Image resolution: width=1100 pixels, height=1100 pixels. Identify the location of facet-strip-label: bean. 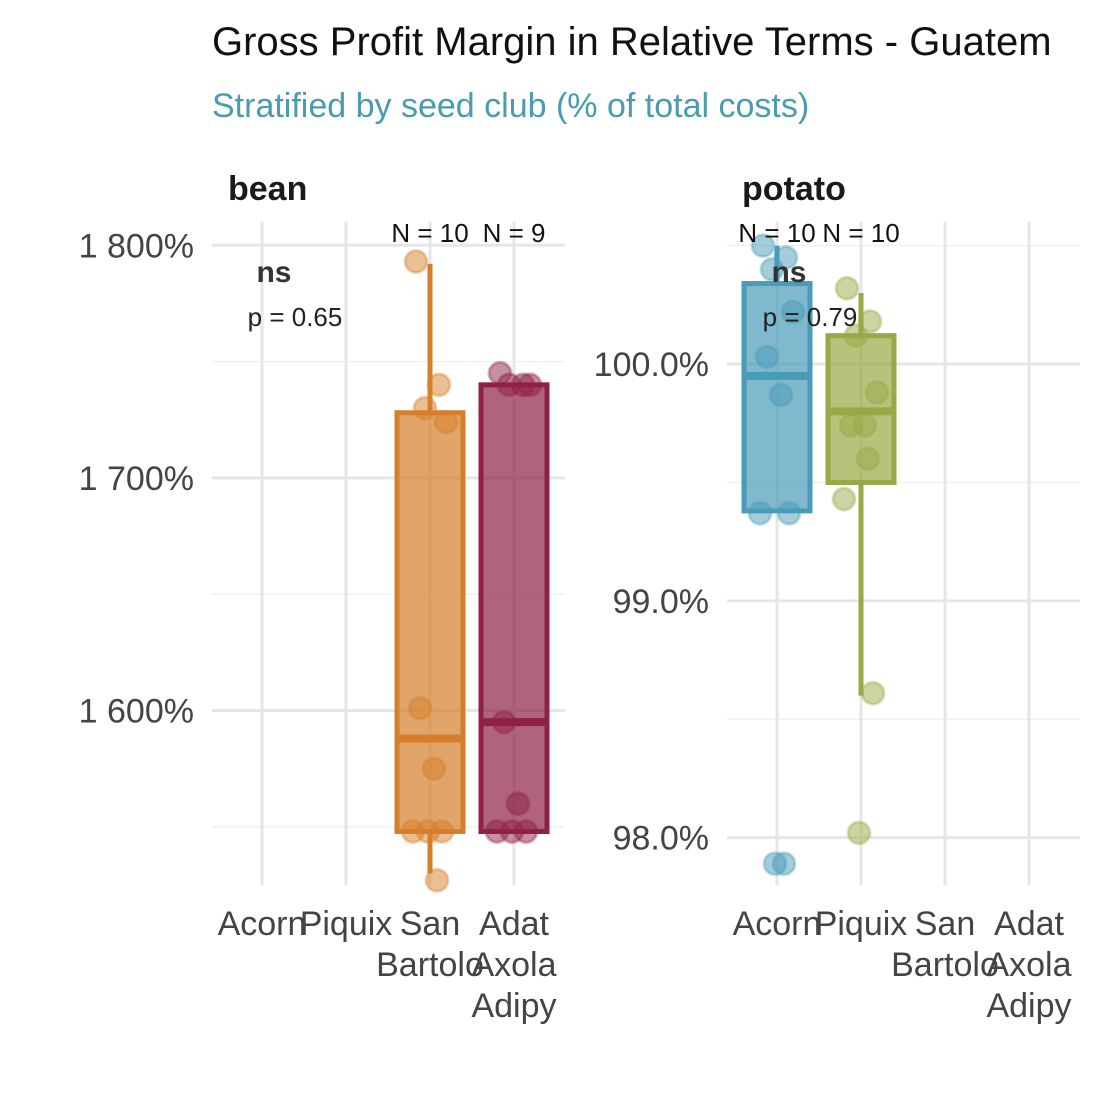
(267, 189).